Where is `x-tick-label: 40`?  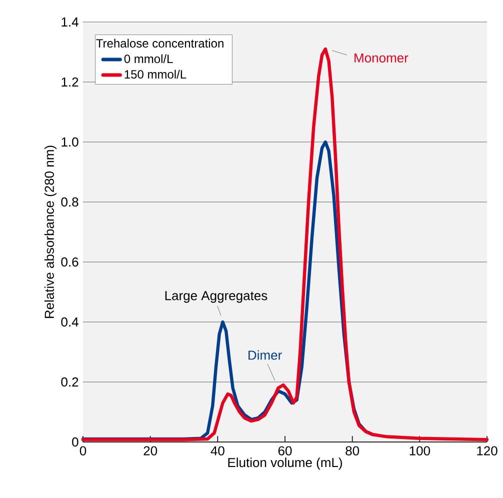
x-tick-label: 40 is located at coordinates (217, 451).